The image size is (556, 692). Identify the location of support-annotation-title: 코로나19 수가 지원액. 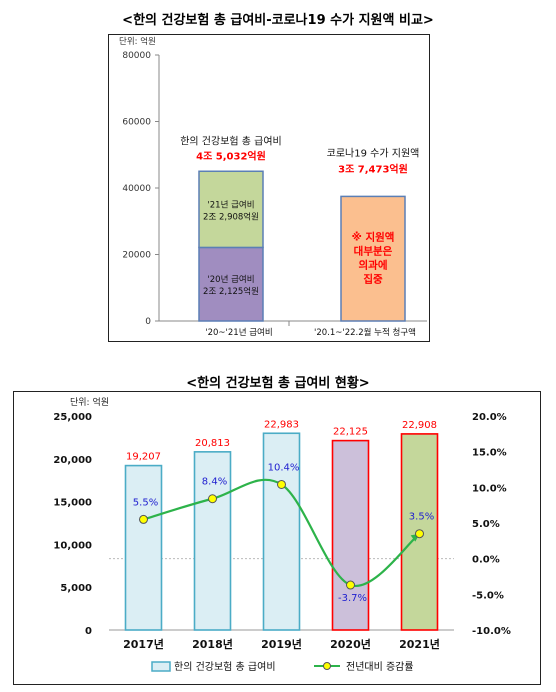
(373, 153).